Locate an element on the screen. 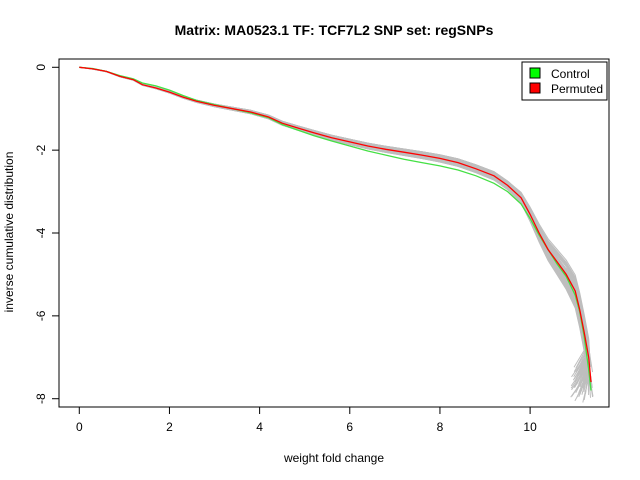 This screenshot has height=480, width=640. y-tick-label: -8 is located at coordinates (41, 398).